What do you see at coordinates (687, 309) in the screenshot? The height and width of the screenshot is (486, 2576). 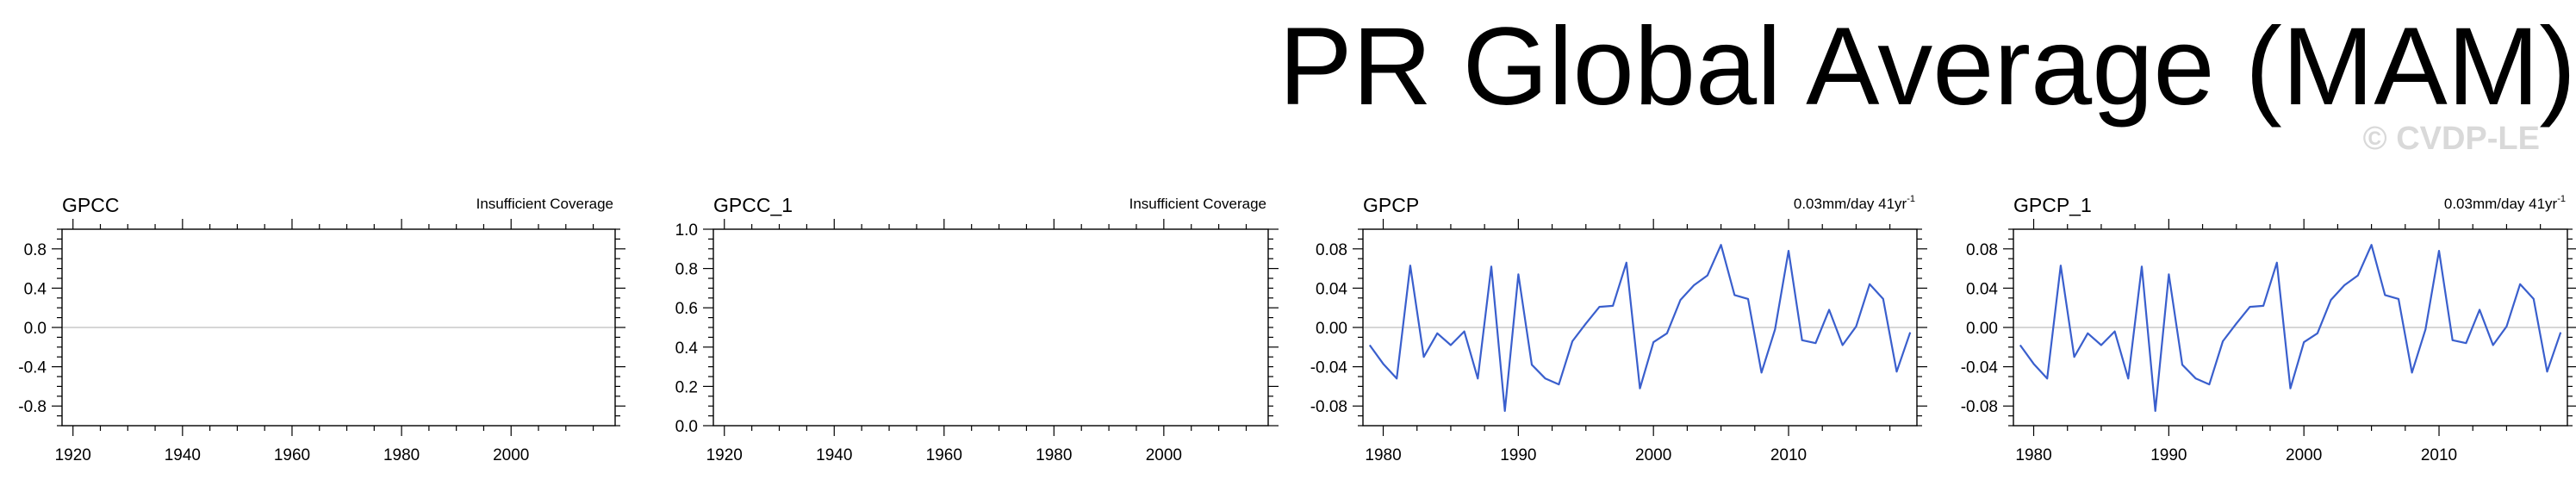 I see `y-tick-label: 0.6` at bounding box center [687, 309].